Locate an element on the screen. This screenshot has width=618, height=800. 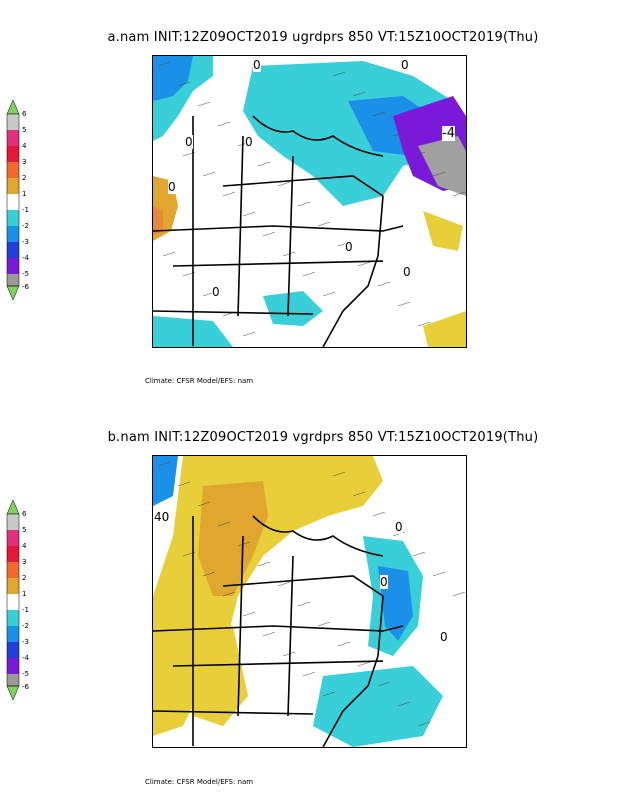
shade-se-cyan is located at coordinates (378, 706).